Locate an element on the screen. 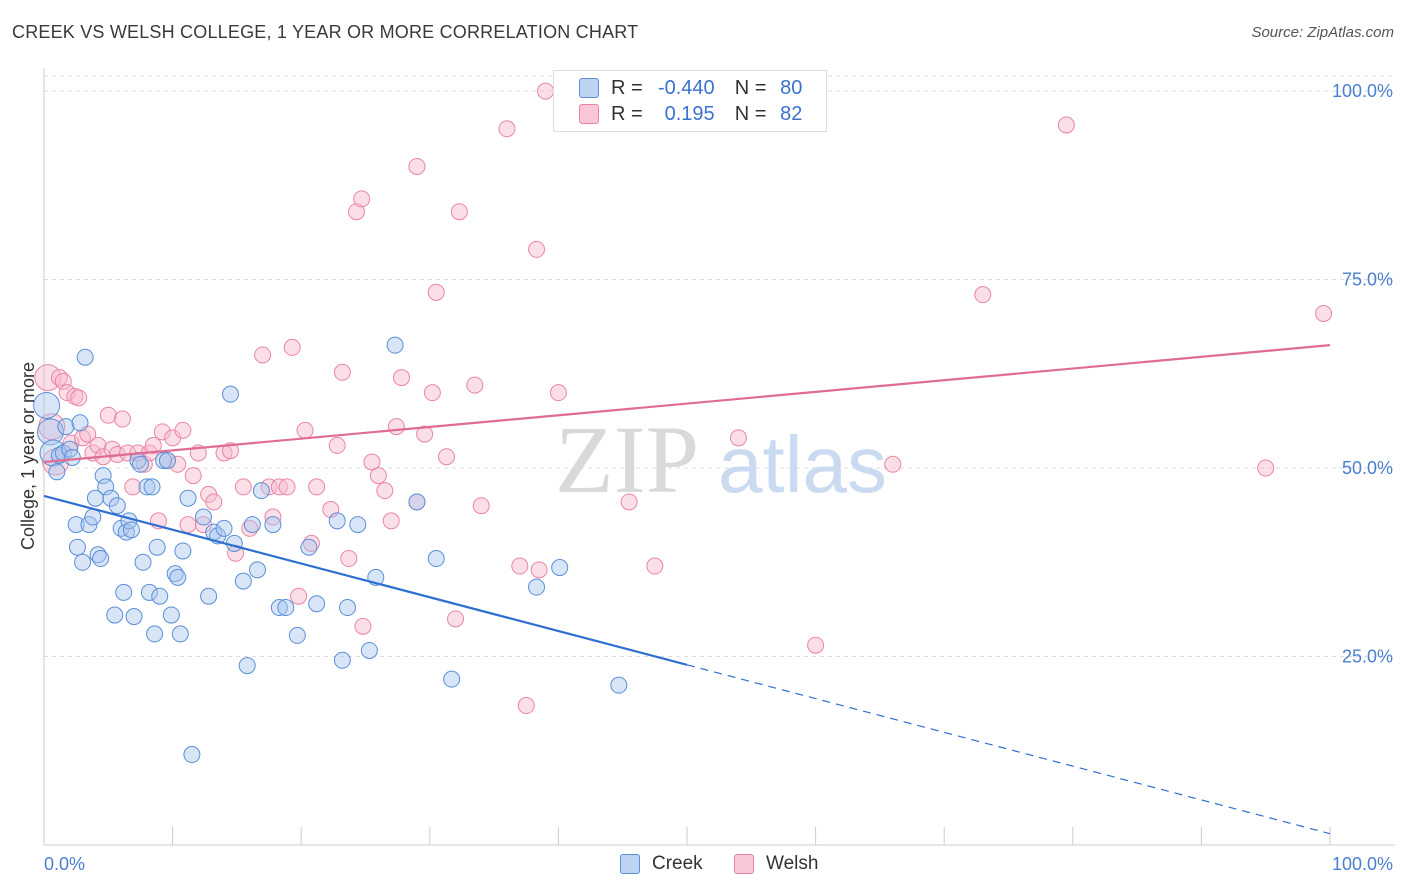 The height and width of the screenshot is (892, 1406). legend-creek-n-label: N = is located at coordinates (750, 87).